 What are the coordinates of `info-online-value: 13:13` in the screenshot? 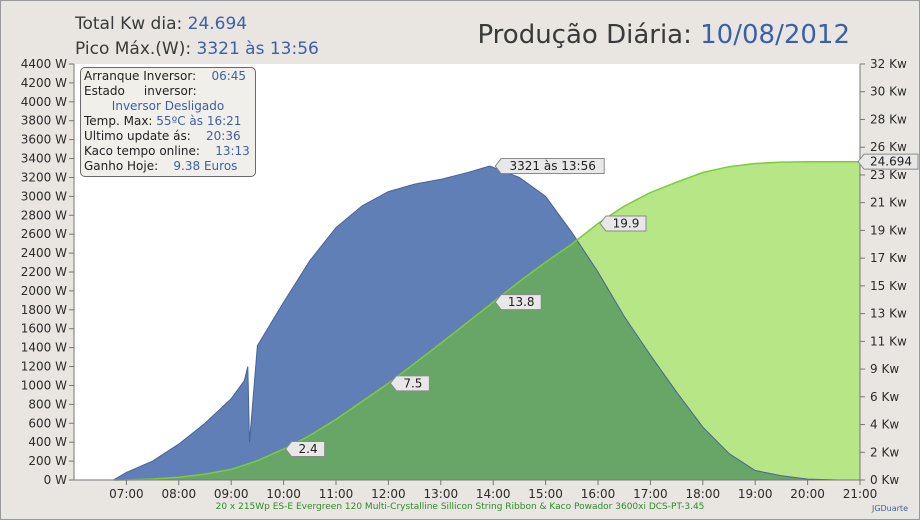 It's located at (232, 151).